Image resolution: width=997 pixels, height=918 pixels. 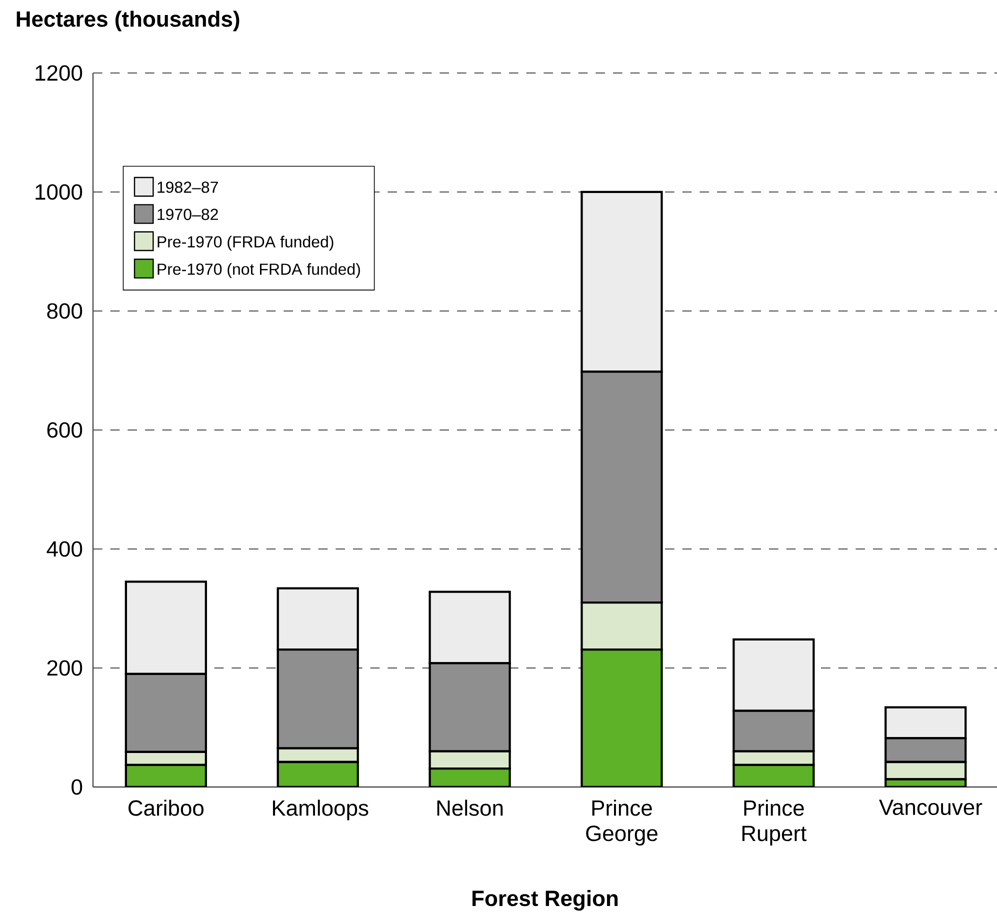 What do you see at coordinates (64, 430) in the screenshot?
I see `y-tick-label: 600` at bounding box center [64, 430].